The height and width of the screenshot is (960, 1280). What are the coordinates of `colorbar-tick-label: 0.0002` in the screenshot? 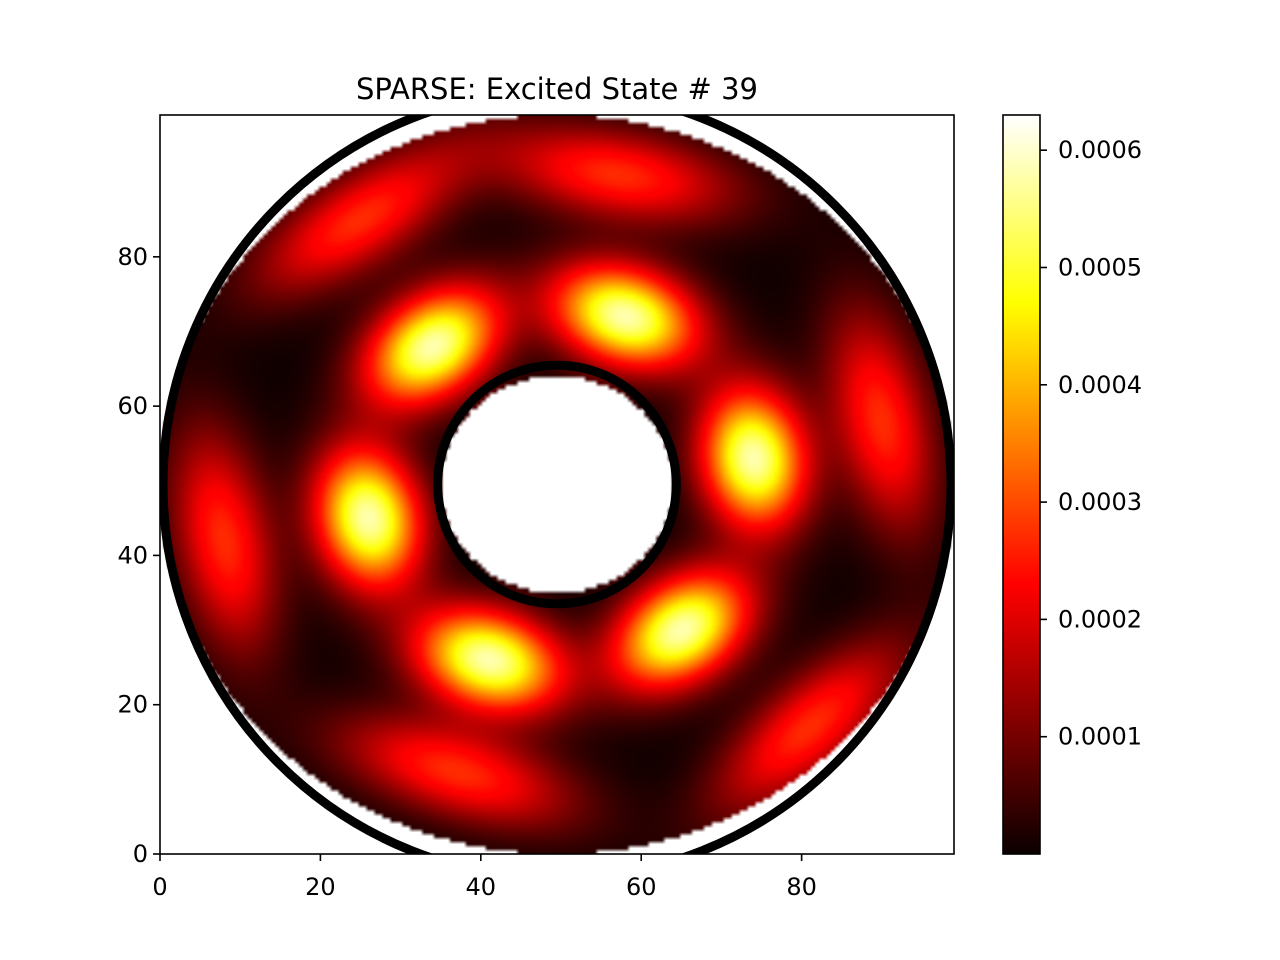 It's located at (1100, 619).